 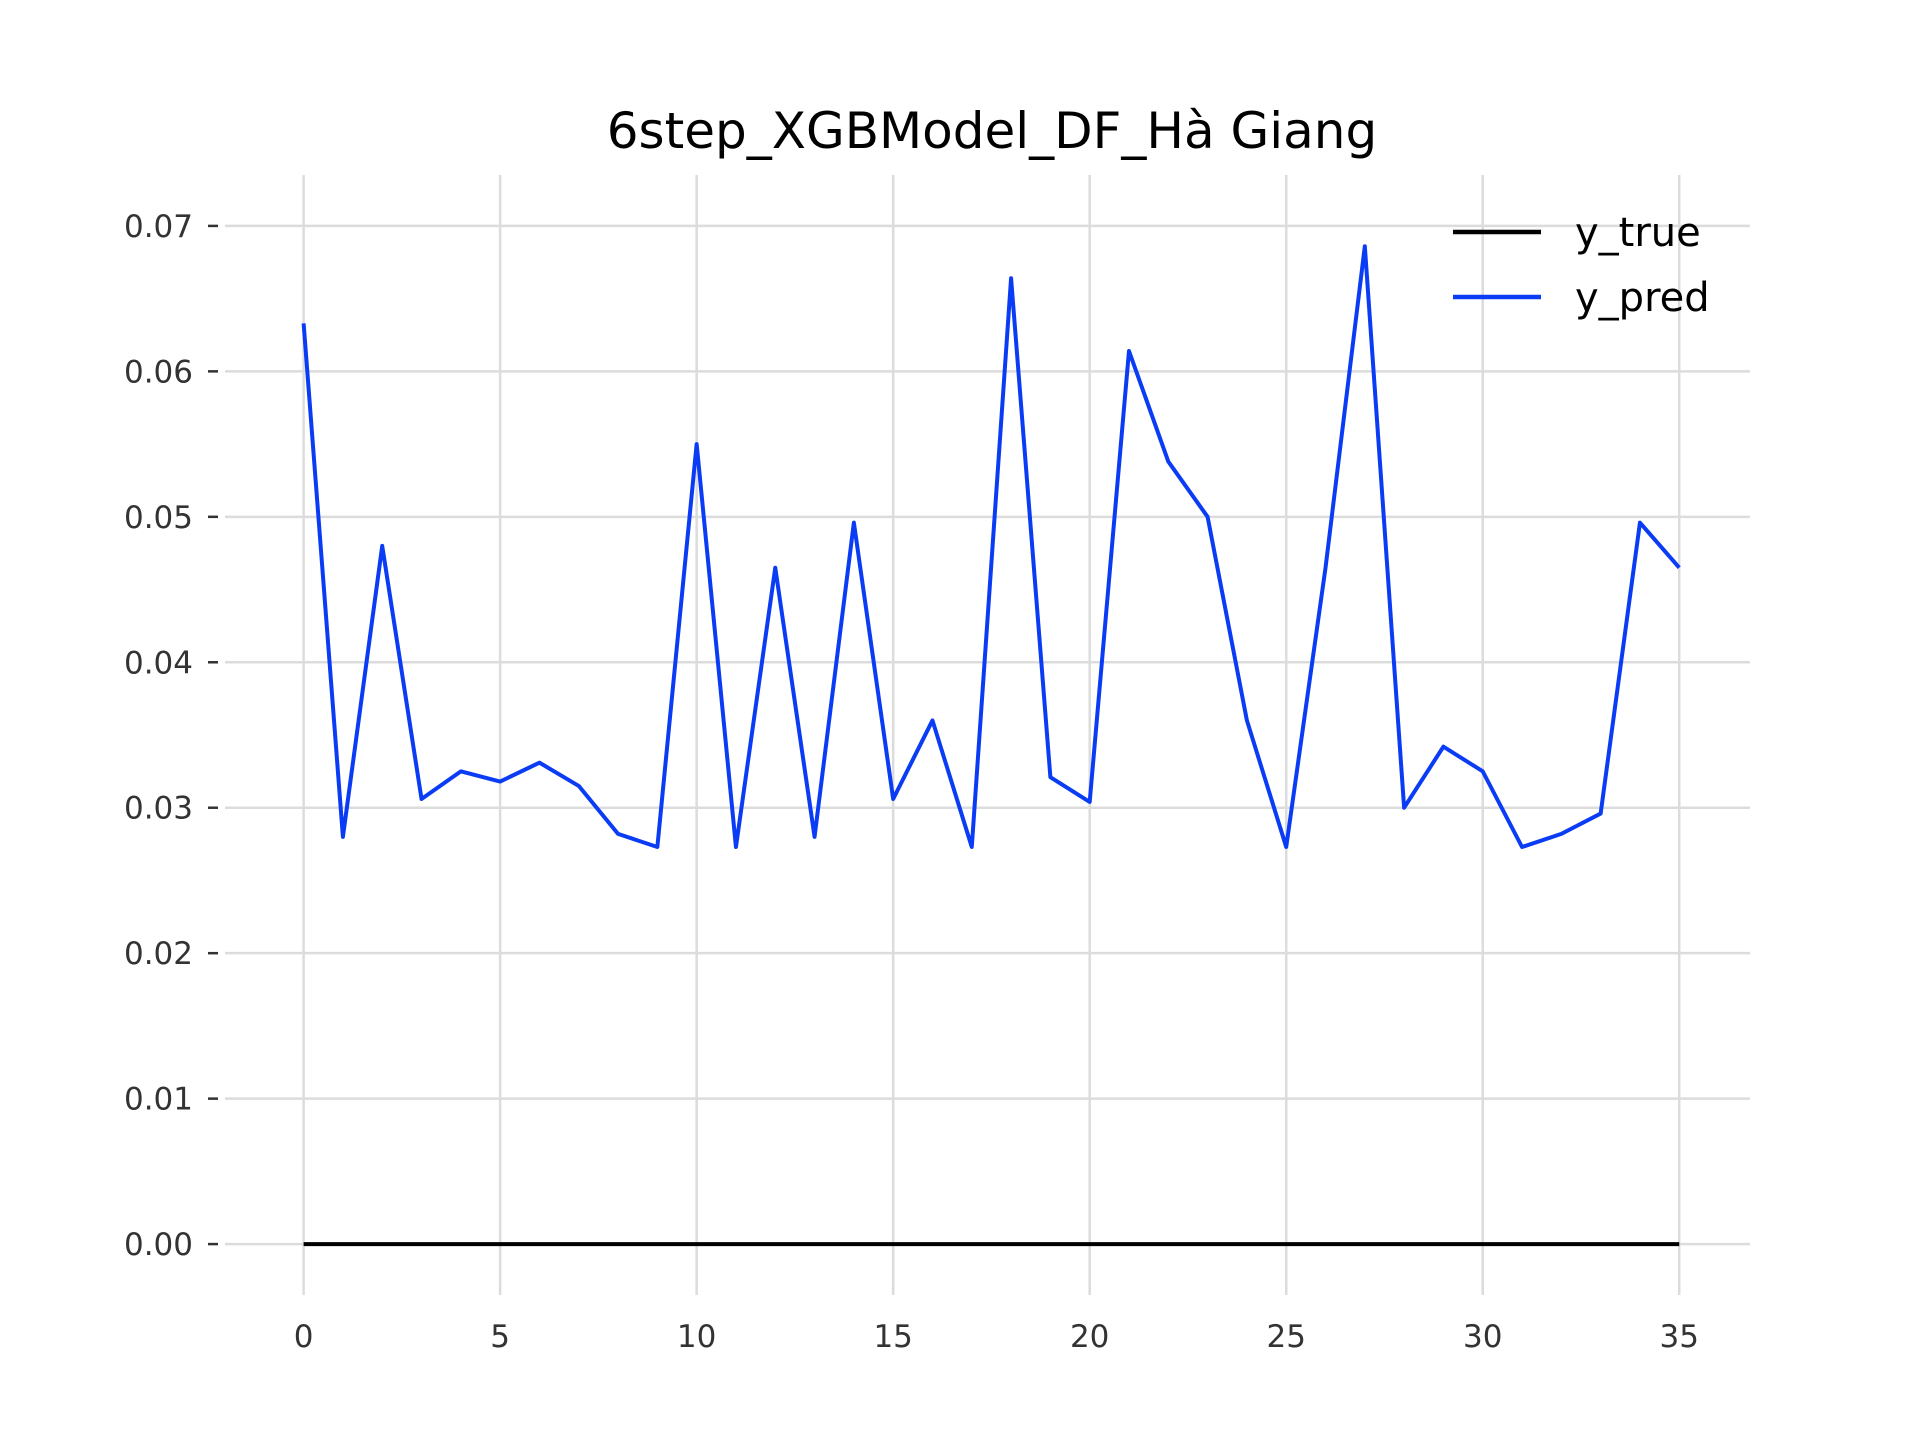 What do you see at coordinates (158, 809) in the screenshot?
I see `y-tick-label: 0.03` at bounding box center [158, 809].